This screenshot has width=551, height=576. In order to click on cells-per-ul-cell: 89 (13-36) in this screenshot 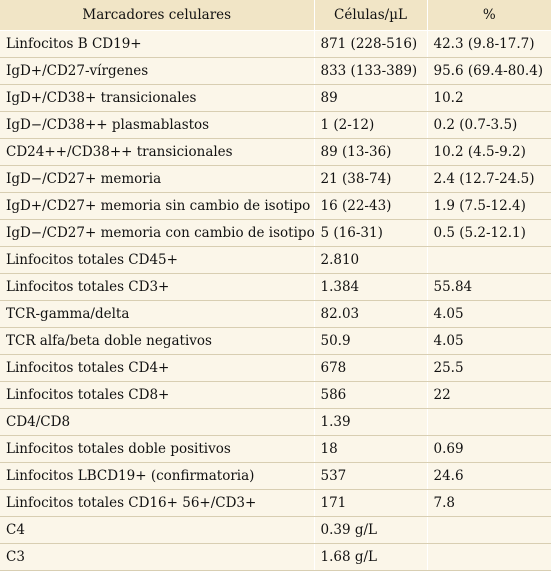, I will do `click(371, 152)`.